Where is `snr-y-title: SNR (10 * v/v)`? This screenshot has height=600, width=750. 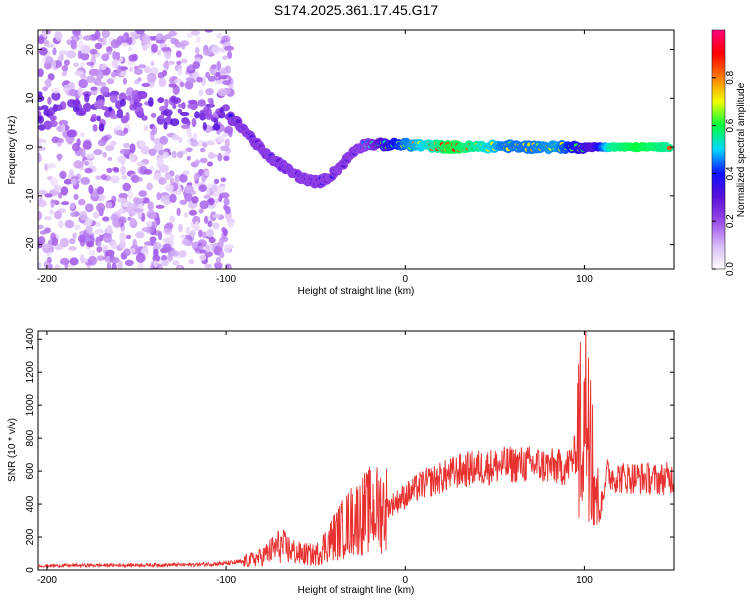 snr-y-title: SNR (10 * v/v) is located at coordinates (12, 450).